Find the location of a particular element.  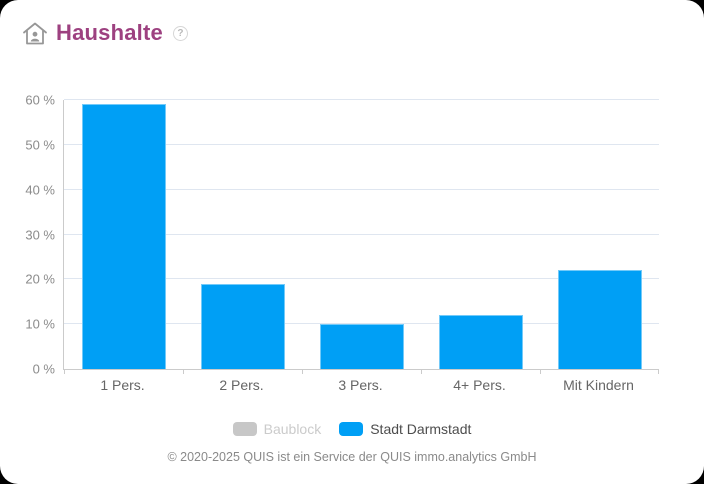

chart-legend: Baublock Stadt Darmstadt is located at coordinates (352, 429).